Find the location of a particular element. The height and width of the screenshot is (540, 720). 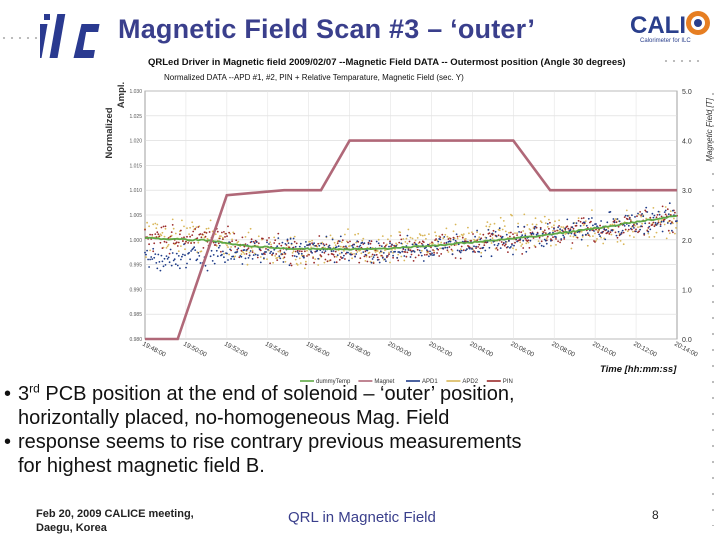

bullet-1-sup: rd is located at coordinates (34, 388).